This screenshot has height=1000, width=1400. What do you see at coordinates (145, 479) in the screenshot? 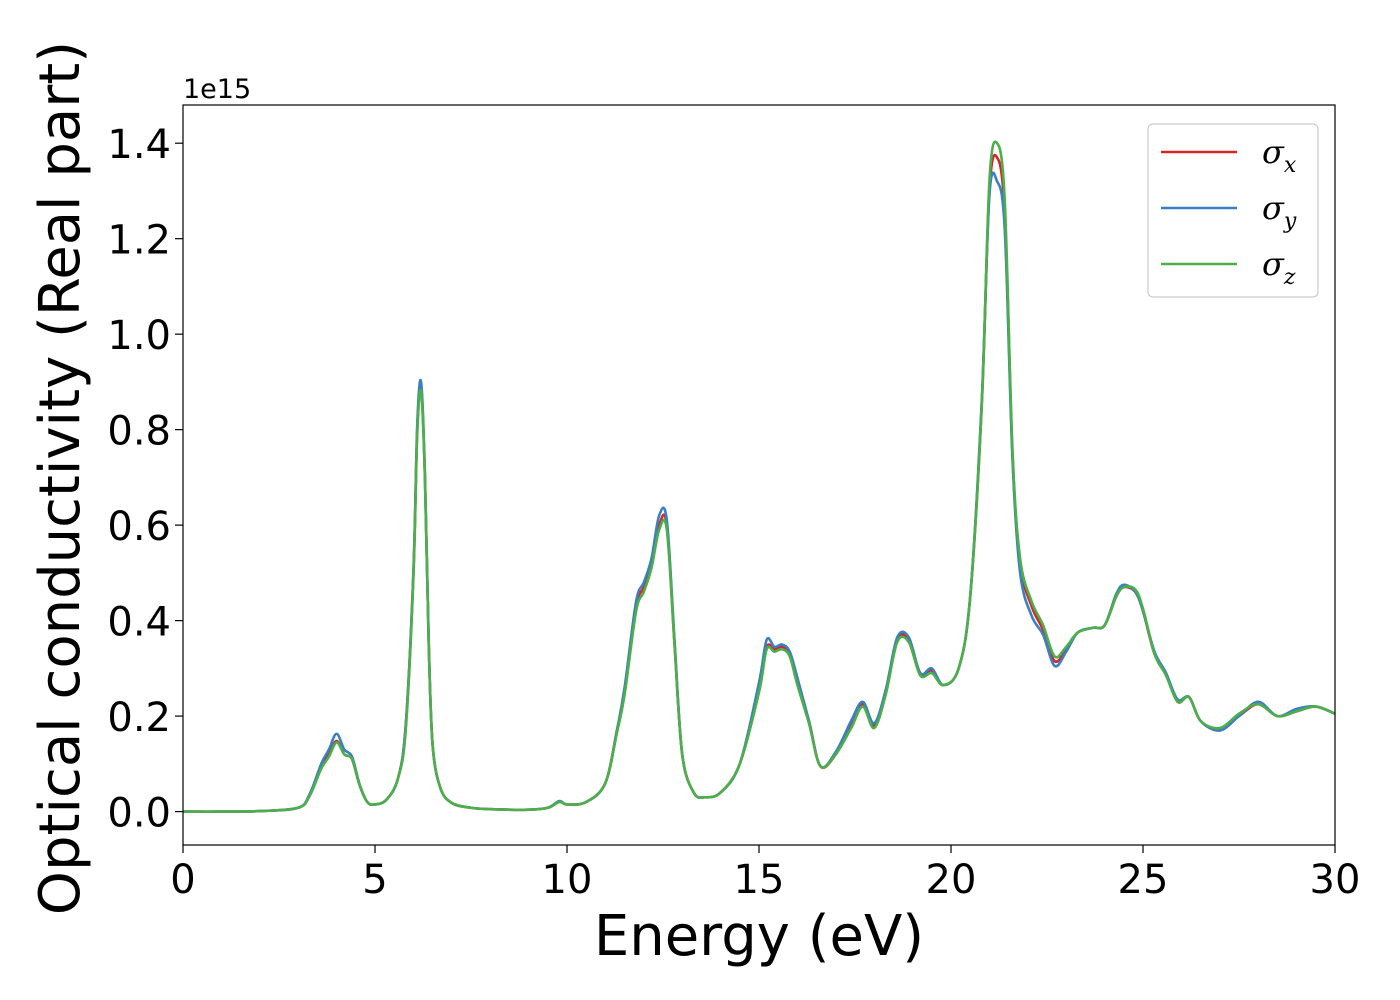
I see `y-axis-ticks: 0.0 0.2 0.4 0.6 0.8 1.0 1.2 1.4` at bounding box center [145, 479].